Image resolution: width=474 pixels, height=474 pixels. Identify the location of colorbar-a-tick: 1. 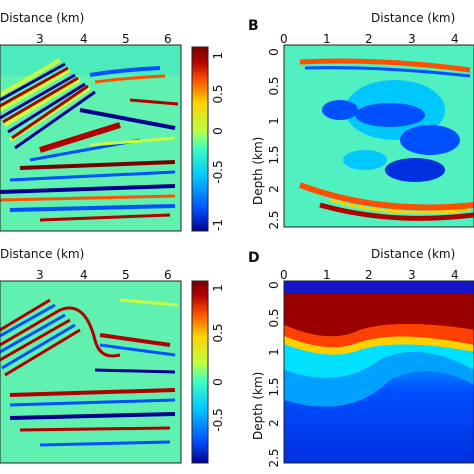
(218, 56).